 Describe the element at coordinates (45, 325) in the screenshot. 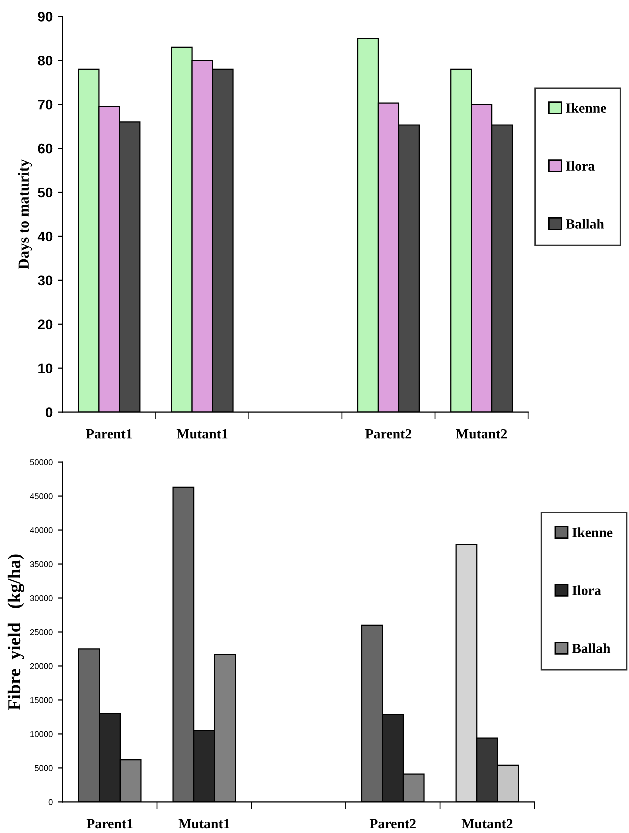

I see `y-tick-label: 20` at that location.